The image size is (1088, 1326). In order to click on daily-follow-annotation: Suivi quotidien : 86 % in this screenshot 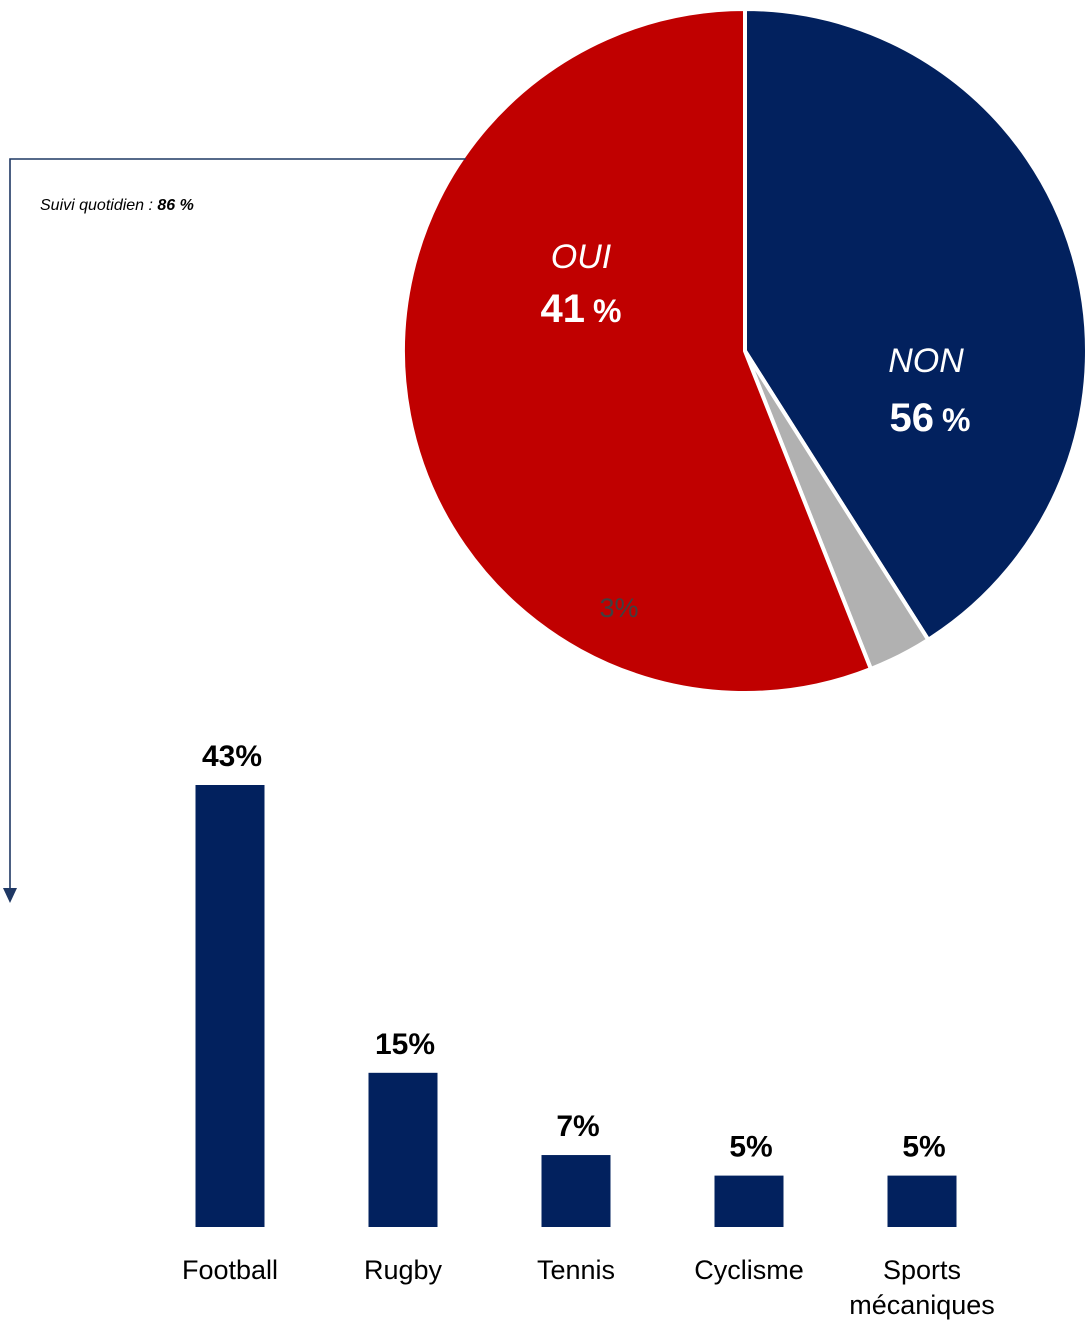, I will do `click(117, 206)`.